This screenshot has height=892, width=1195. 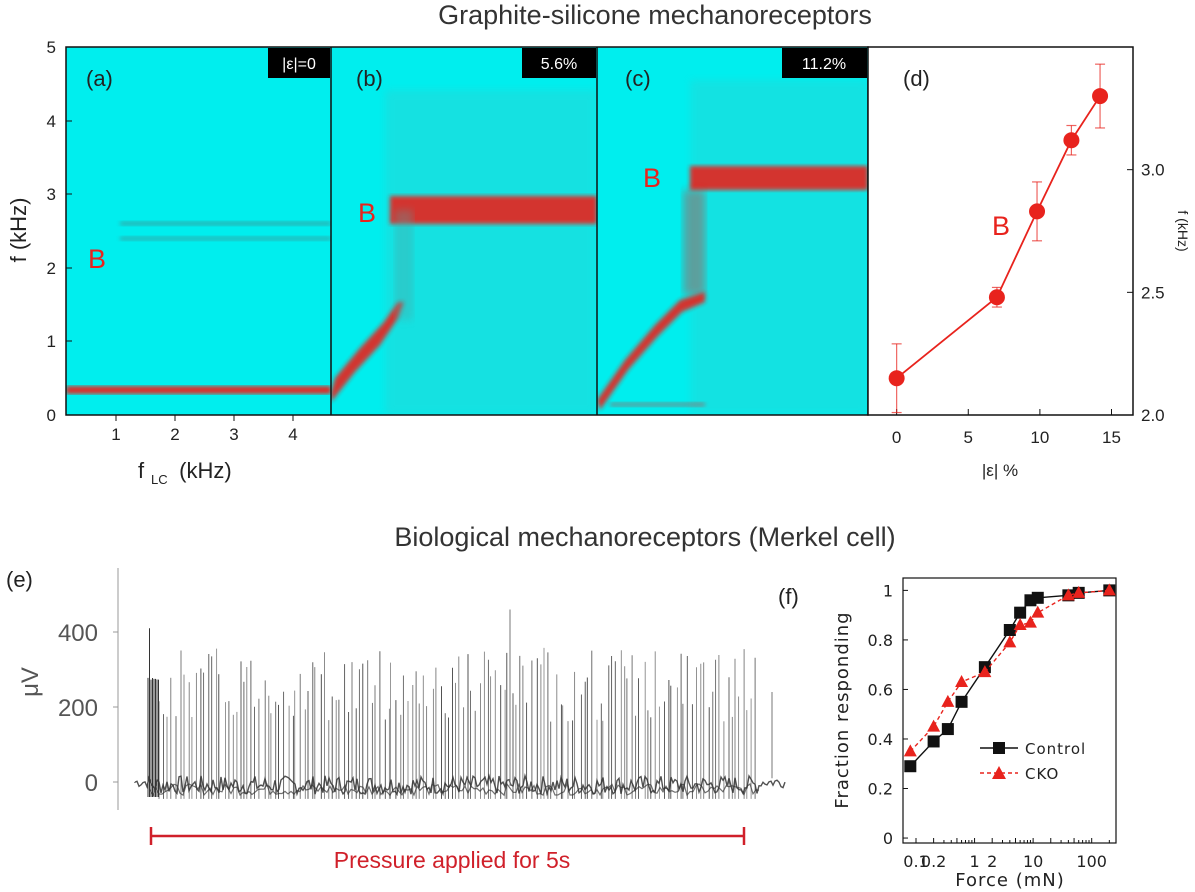 What do you see at coordinates (999, 772) in the screenshot?
I see `legend-cko-marker` at bounding box center [999, 772].